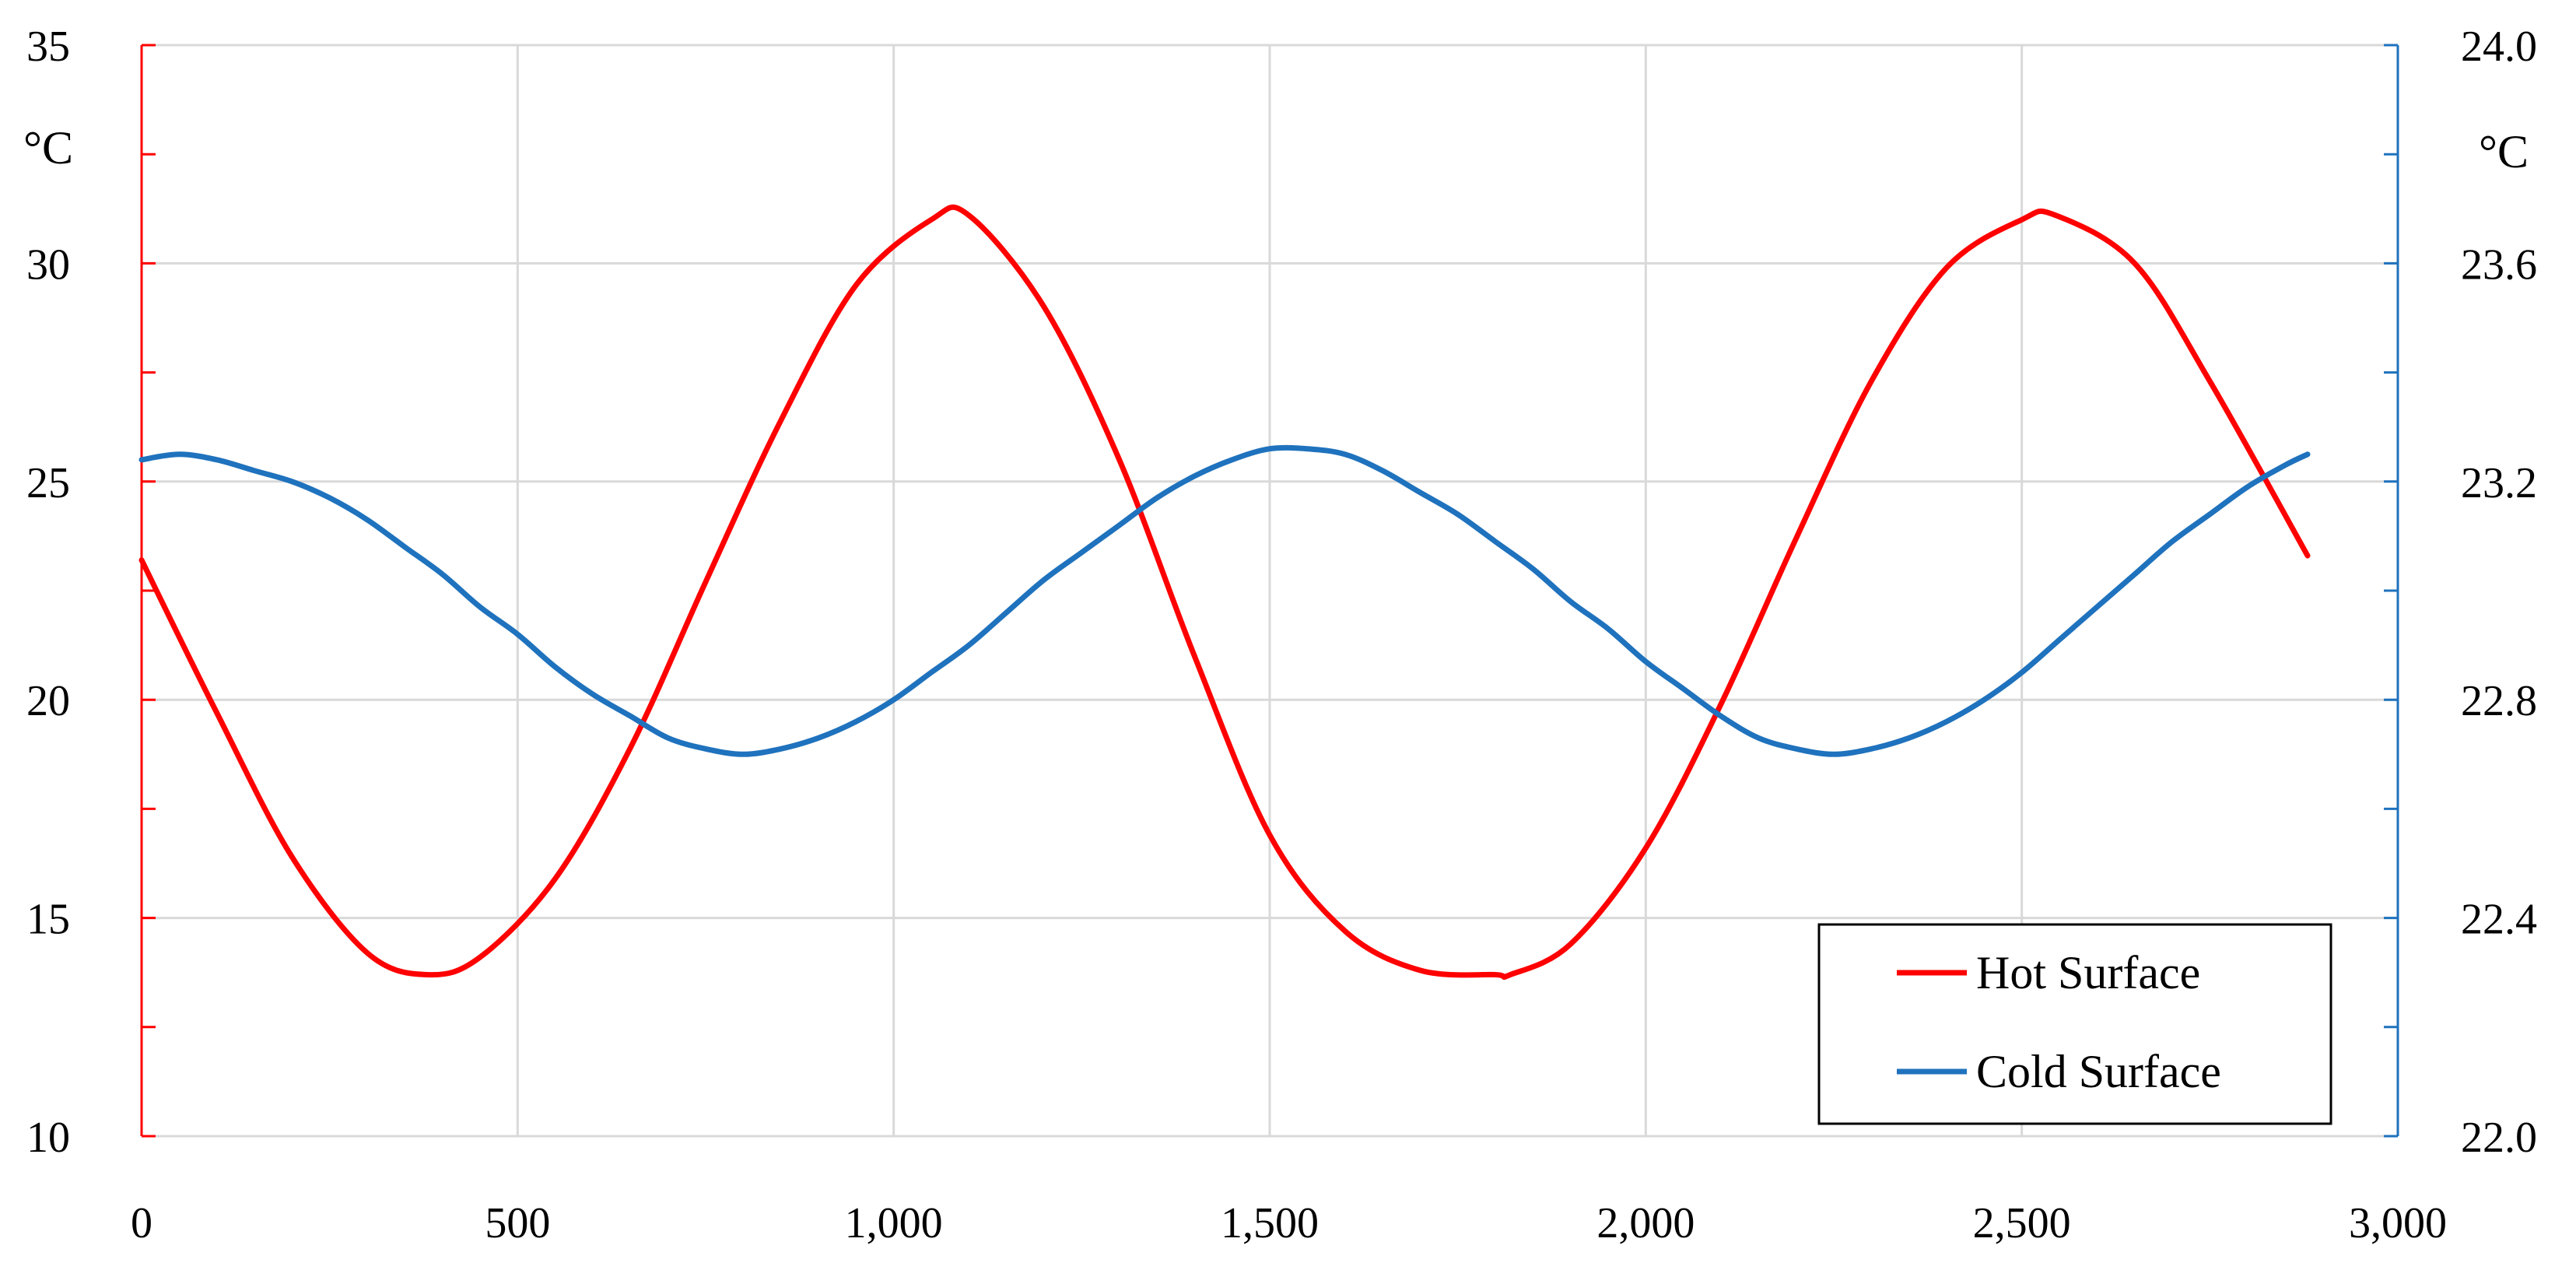  I want to click on right-tick-label: 23.2, so click(2499, 483).